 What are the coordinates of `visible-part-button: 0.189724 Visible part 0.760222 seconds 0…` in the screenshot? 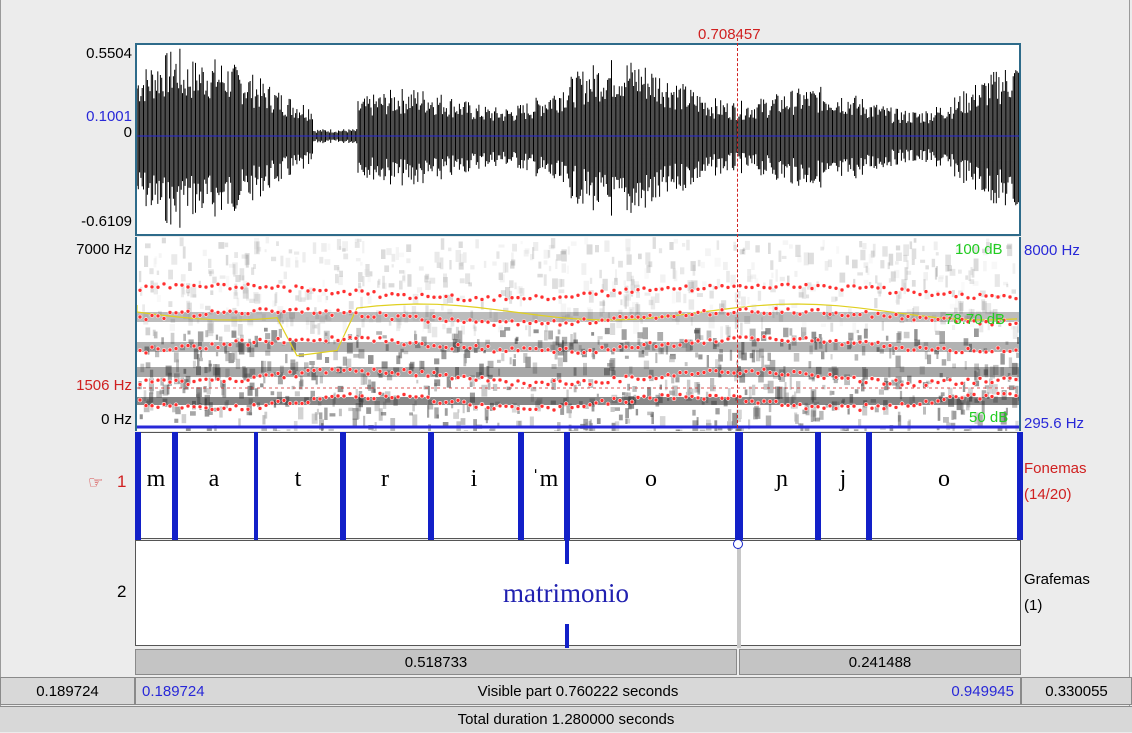 It's located at (578, 691).